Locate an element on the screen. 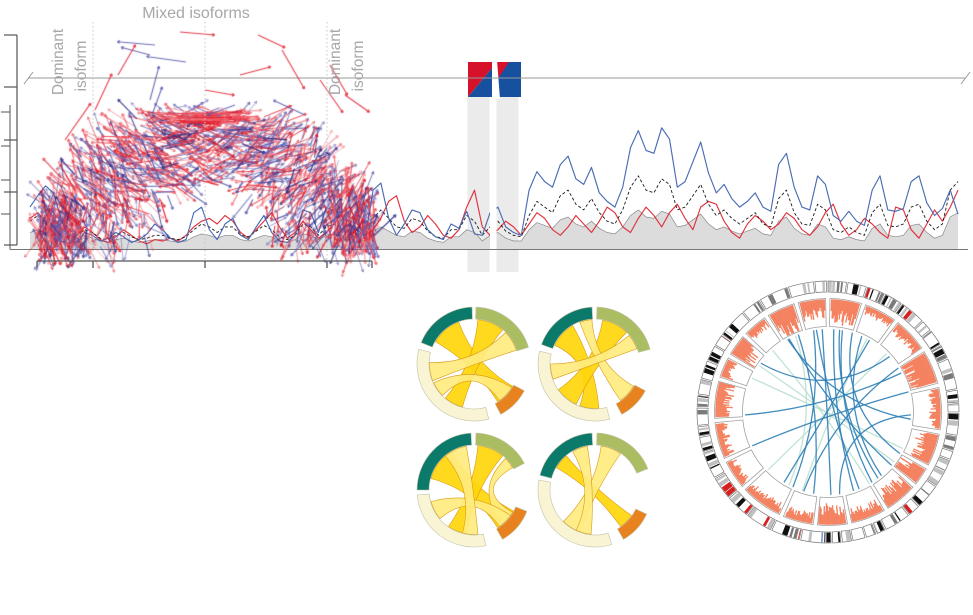 This screenshot has width=973, height=615. region-break-gap is located at coordinates (493, 184).